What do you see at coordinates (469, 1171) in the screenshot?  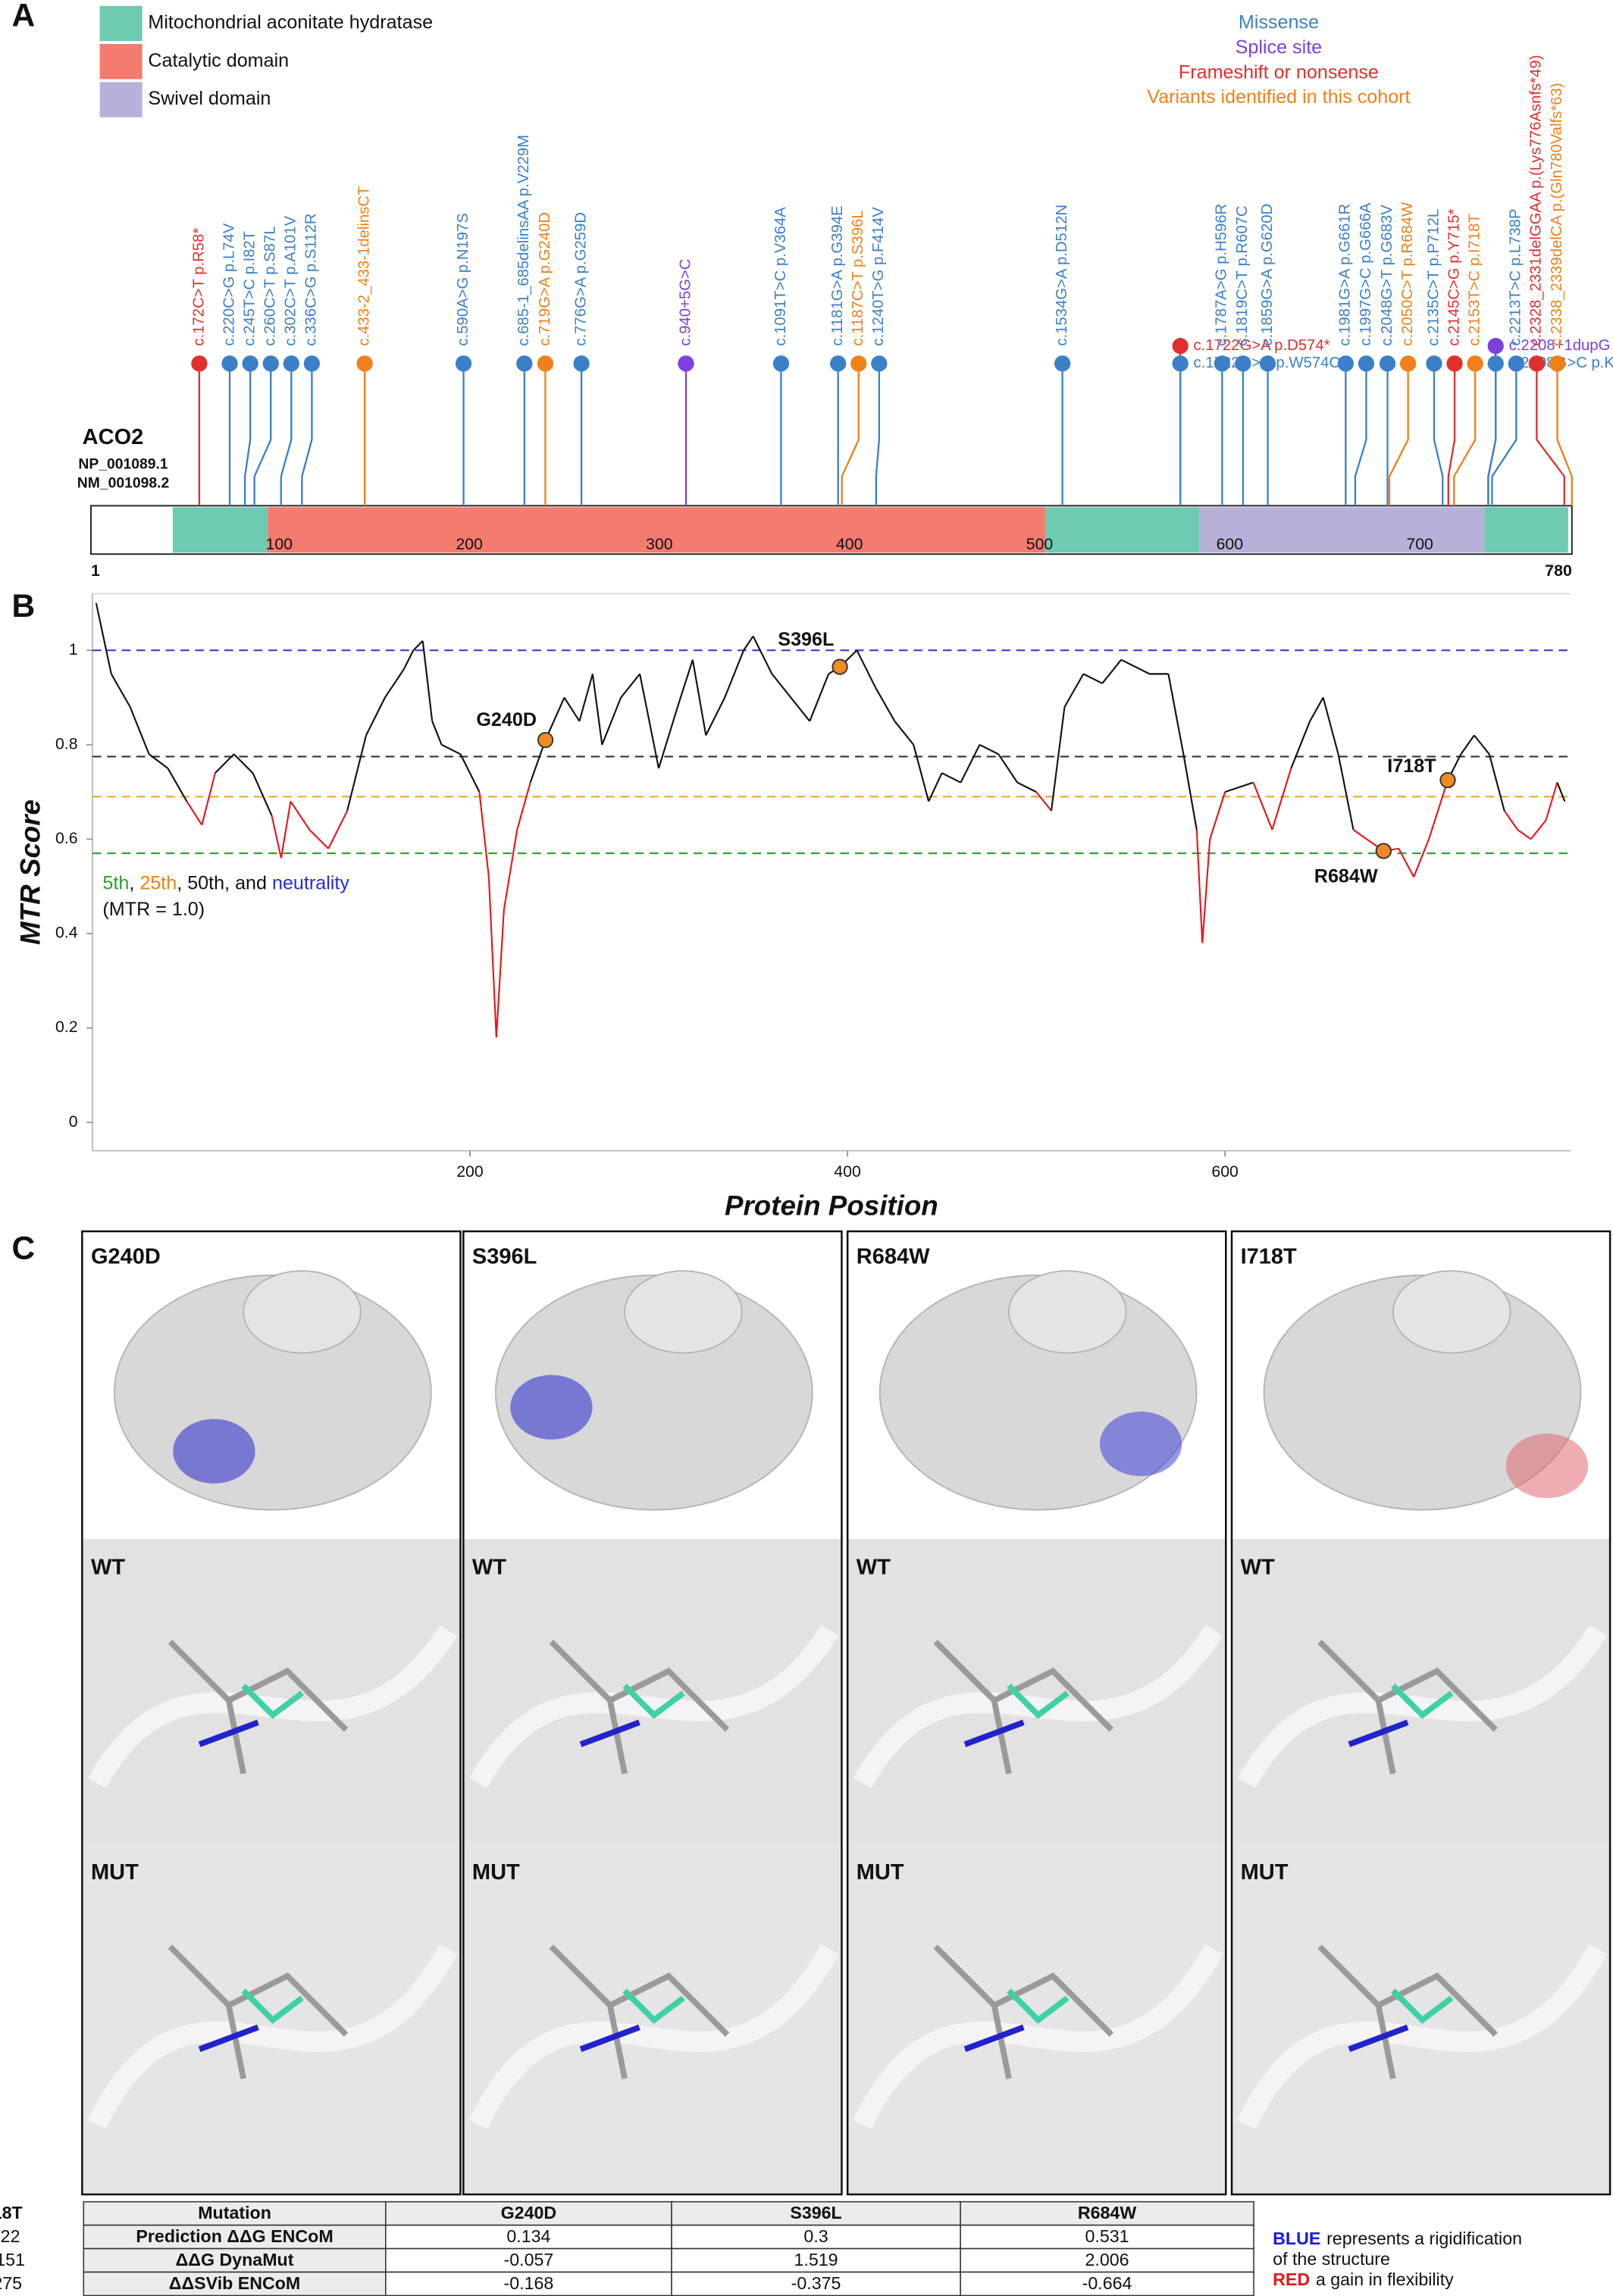 I see `x-tick-label: 200` at bounding box center [469, 1171].